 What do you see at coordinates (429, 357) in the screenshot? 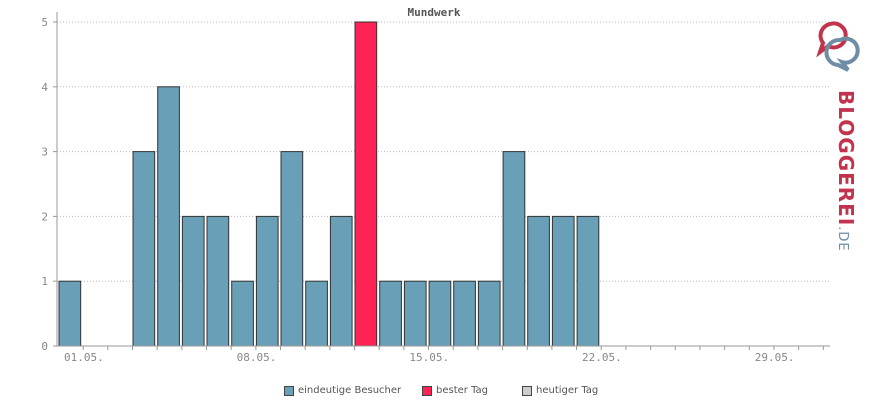
I see `x-tick-label: 15.05.` at bounding box center [429, 357].